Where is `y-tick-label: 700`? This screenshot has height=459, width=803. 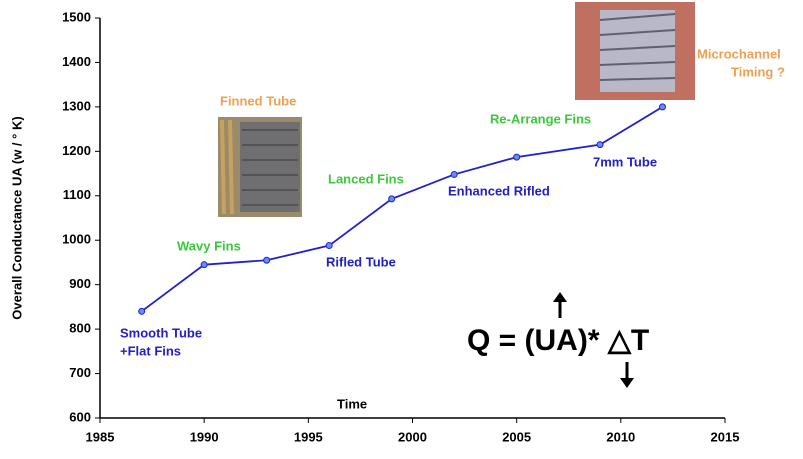
y-tick-label: 700 is located at coordinates (80, 372).